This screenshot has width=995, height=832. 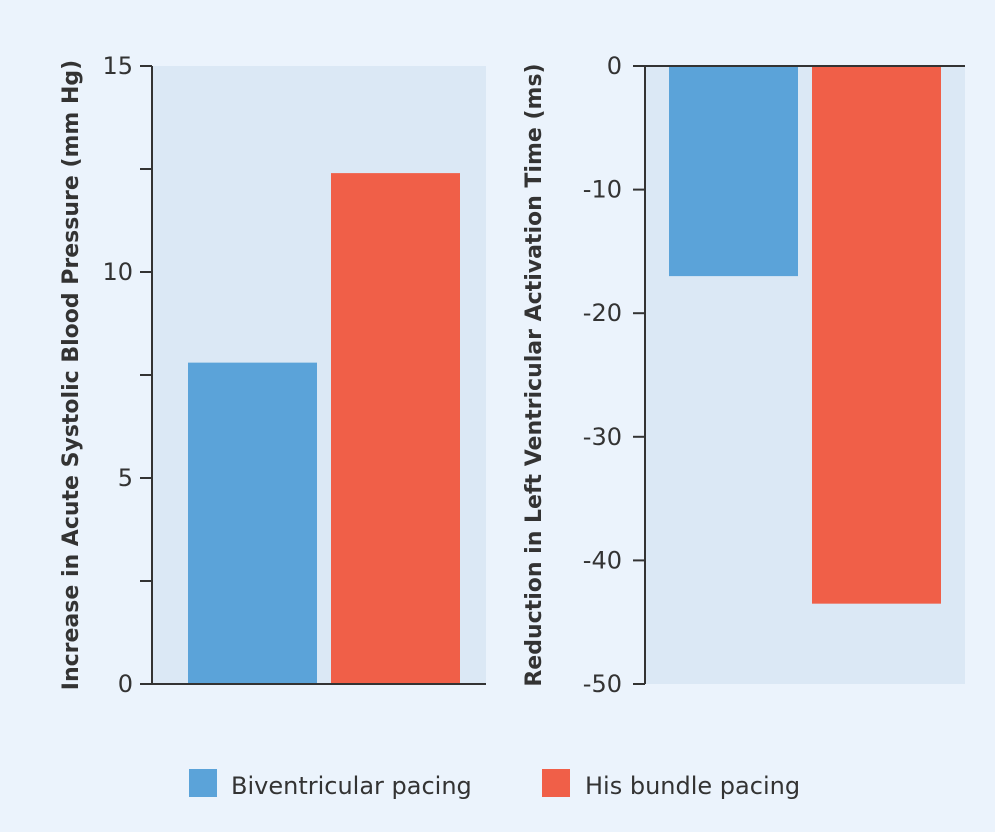 I want to click on legend: Biventricular pacing His bundle pacing, so click(x=494, y=784).